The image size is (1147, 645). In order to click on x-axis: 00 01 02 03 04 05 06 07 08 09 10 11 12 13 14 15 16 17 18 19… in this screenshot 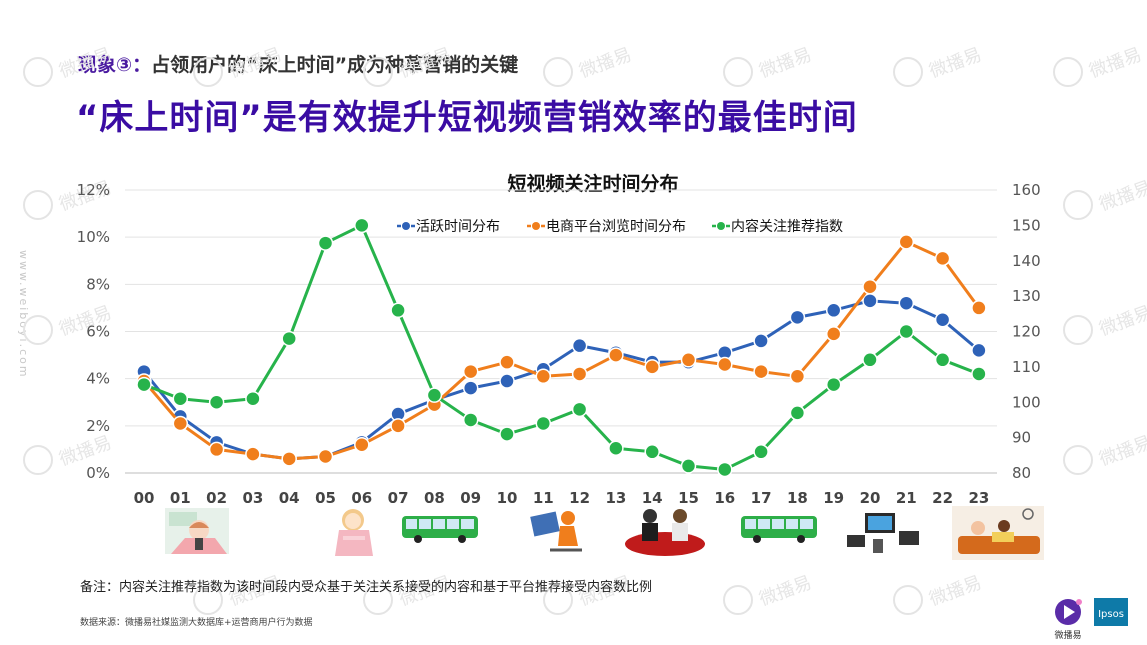, I will do `click(562, 498)`.